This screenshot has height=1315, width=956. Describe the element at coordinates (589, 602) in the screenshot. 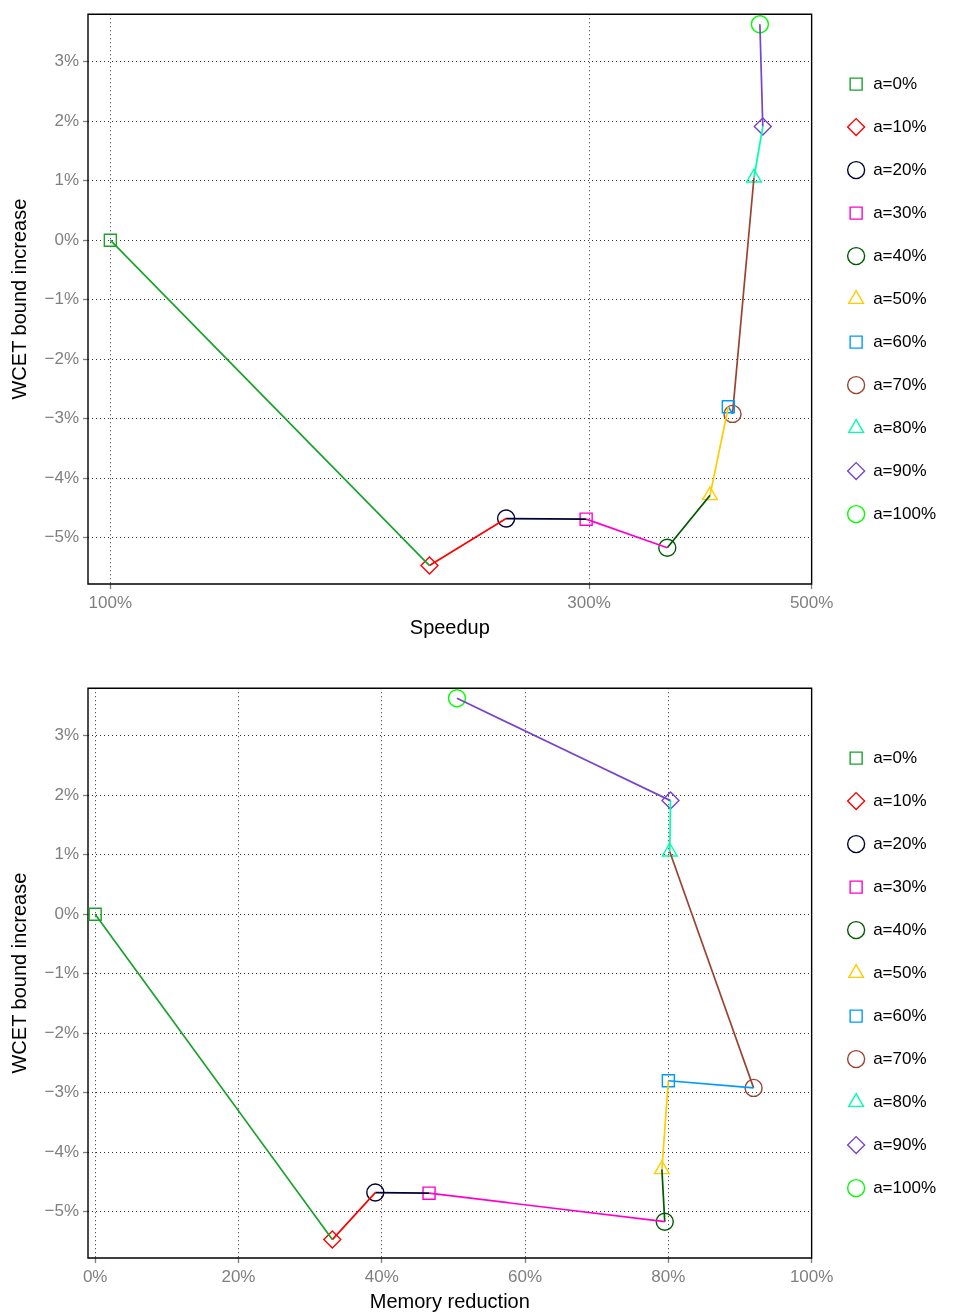

I see `x-tick-label: 300%` at that location.